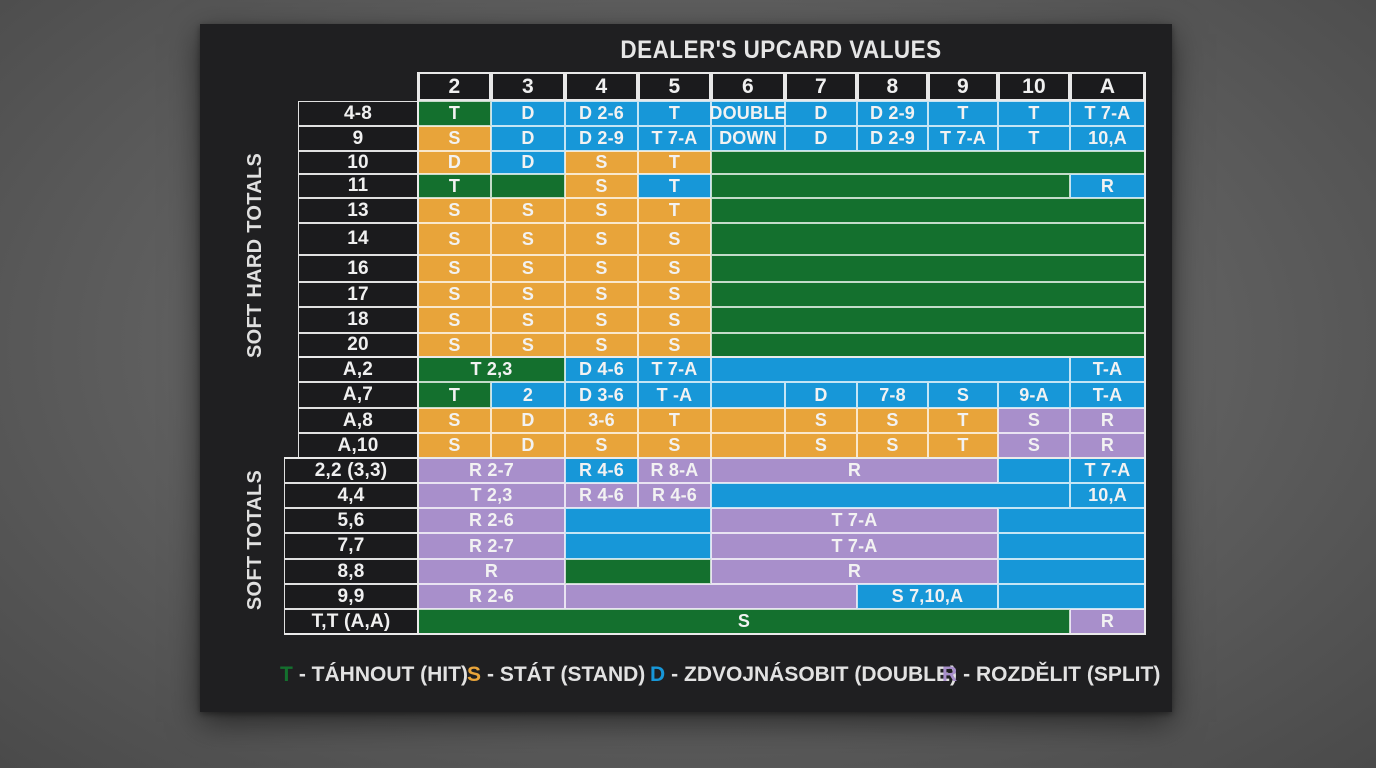  Describe the element at coordinates (674, 495) in the screenshot. I see `decision-cell: R 4-6` at that location.